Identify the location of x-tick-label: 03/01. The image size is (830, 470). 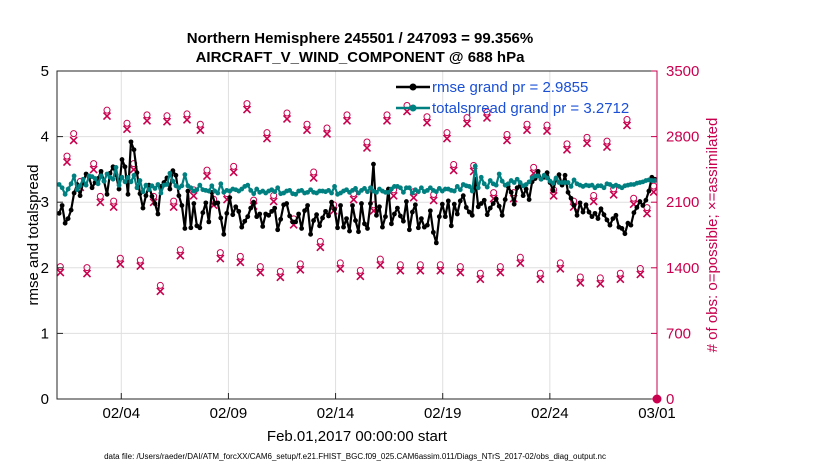
(657, 413).